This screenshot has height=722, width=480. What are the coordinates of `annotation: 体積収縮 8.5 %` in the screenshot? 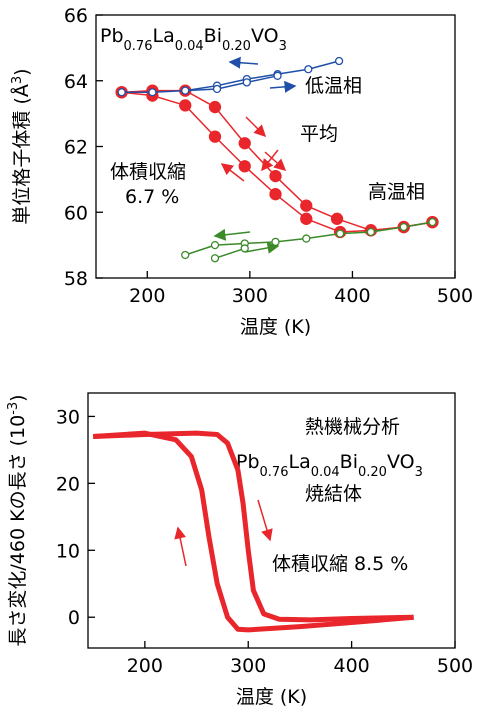 It's located at (340, 564).